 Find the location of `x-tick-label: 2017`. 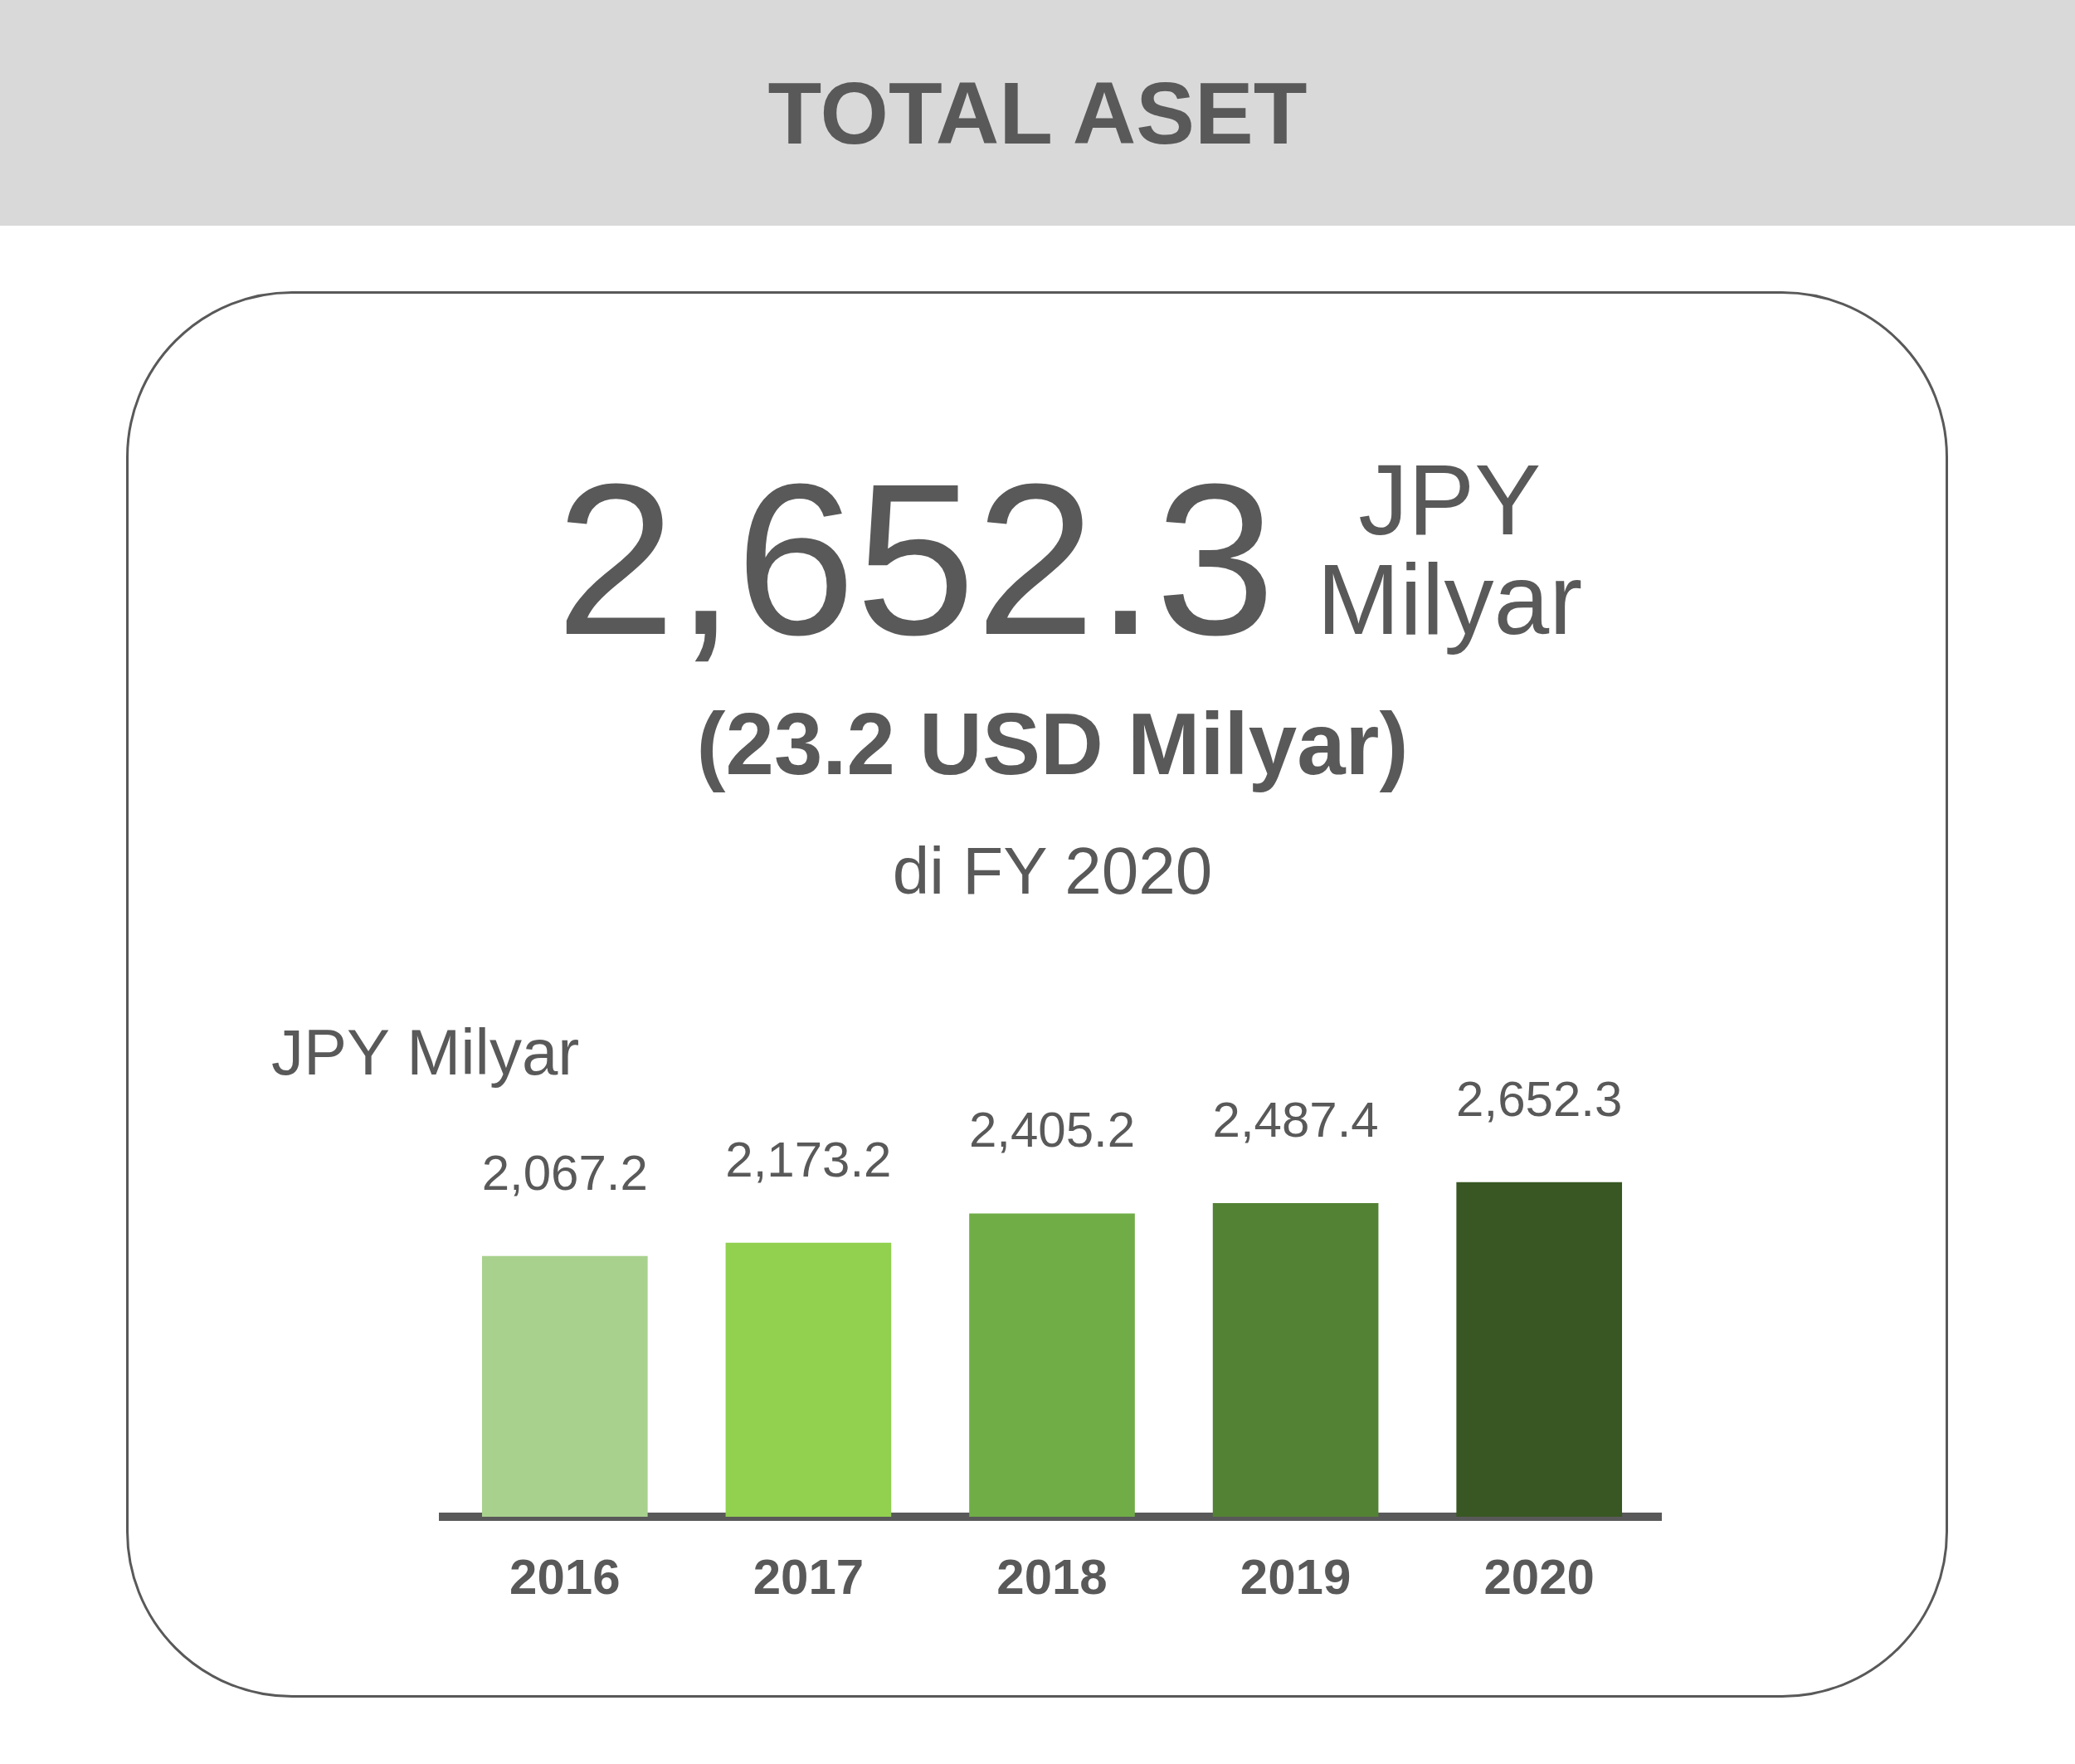

x-tick-label: 2017 is located at coordinates (809, 1576).